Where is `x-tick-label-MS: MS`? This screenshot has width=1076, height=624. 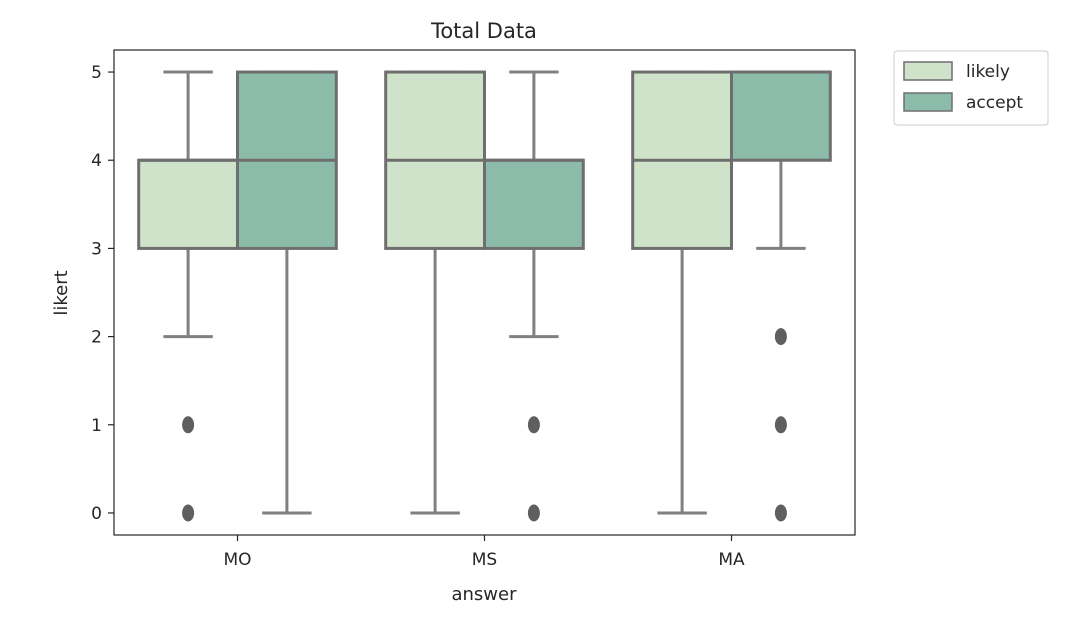 x-tick-label-MS: MS is located at coordinates (484, 560).